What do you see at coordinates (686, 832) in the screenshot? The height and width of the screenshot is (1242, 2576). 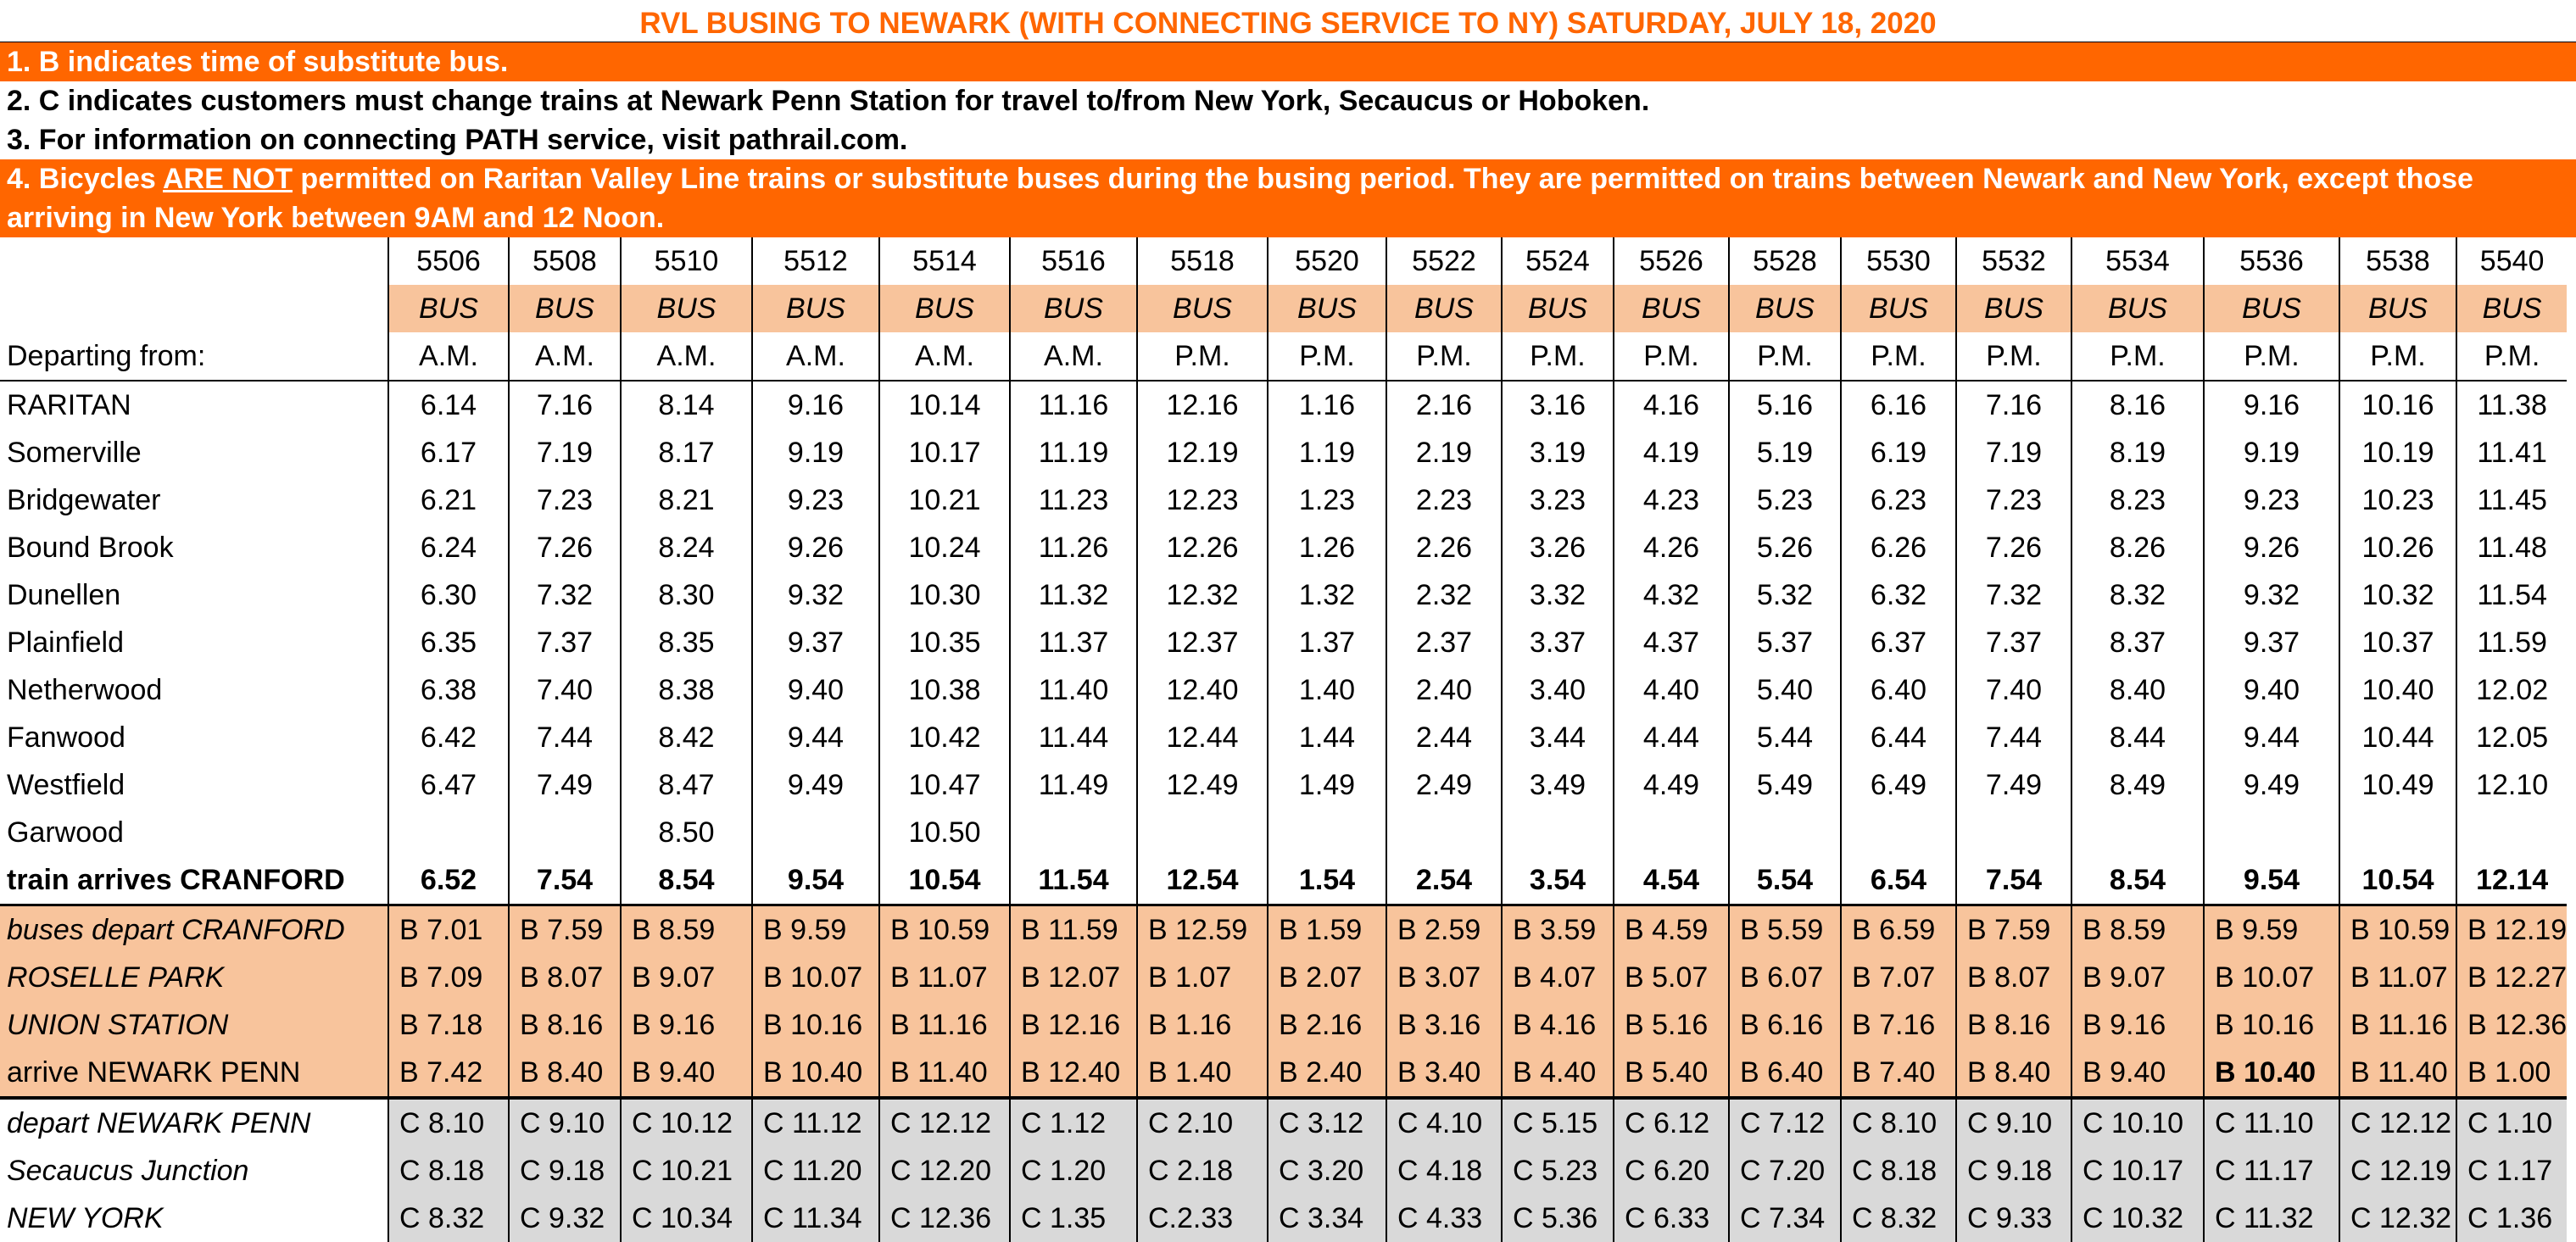 I see `departure-time: 8.50` at bounding box center [686, 832].